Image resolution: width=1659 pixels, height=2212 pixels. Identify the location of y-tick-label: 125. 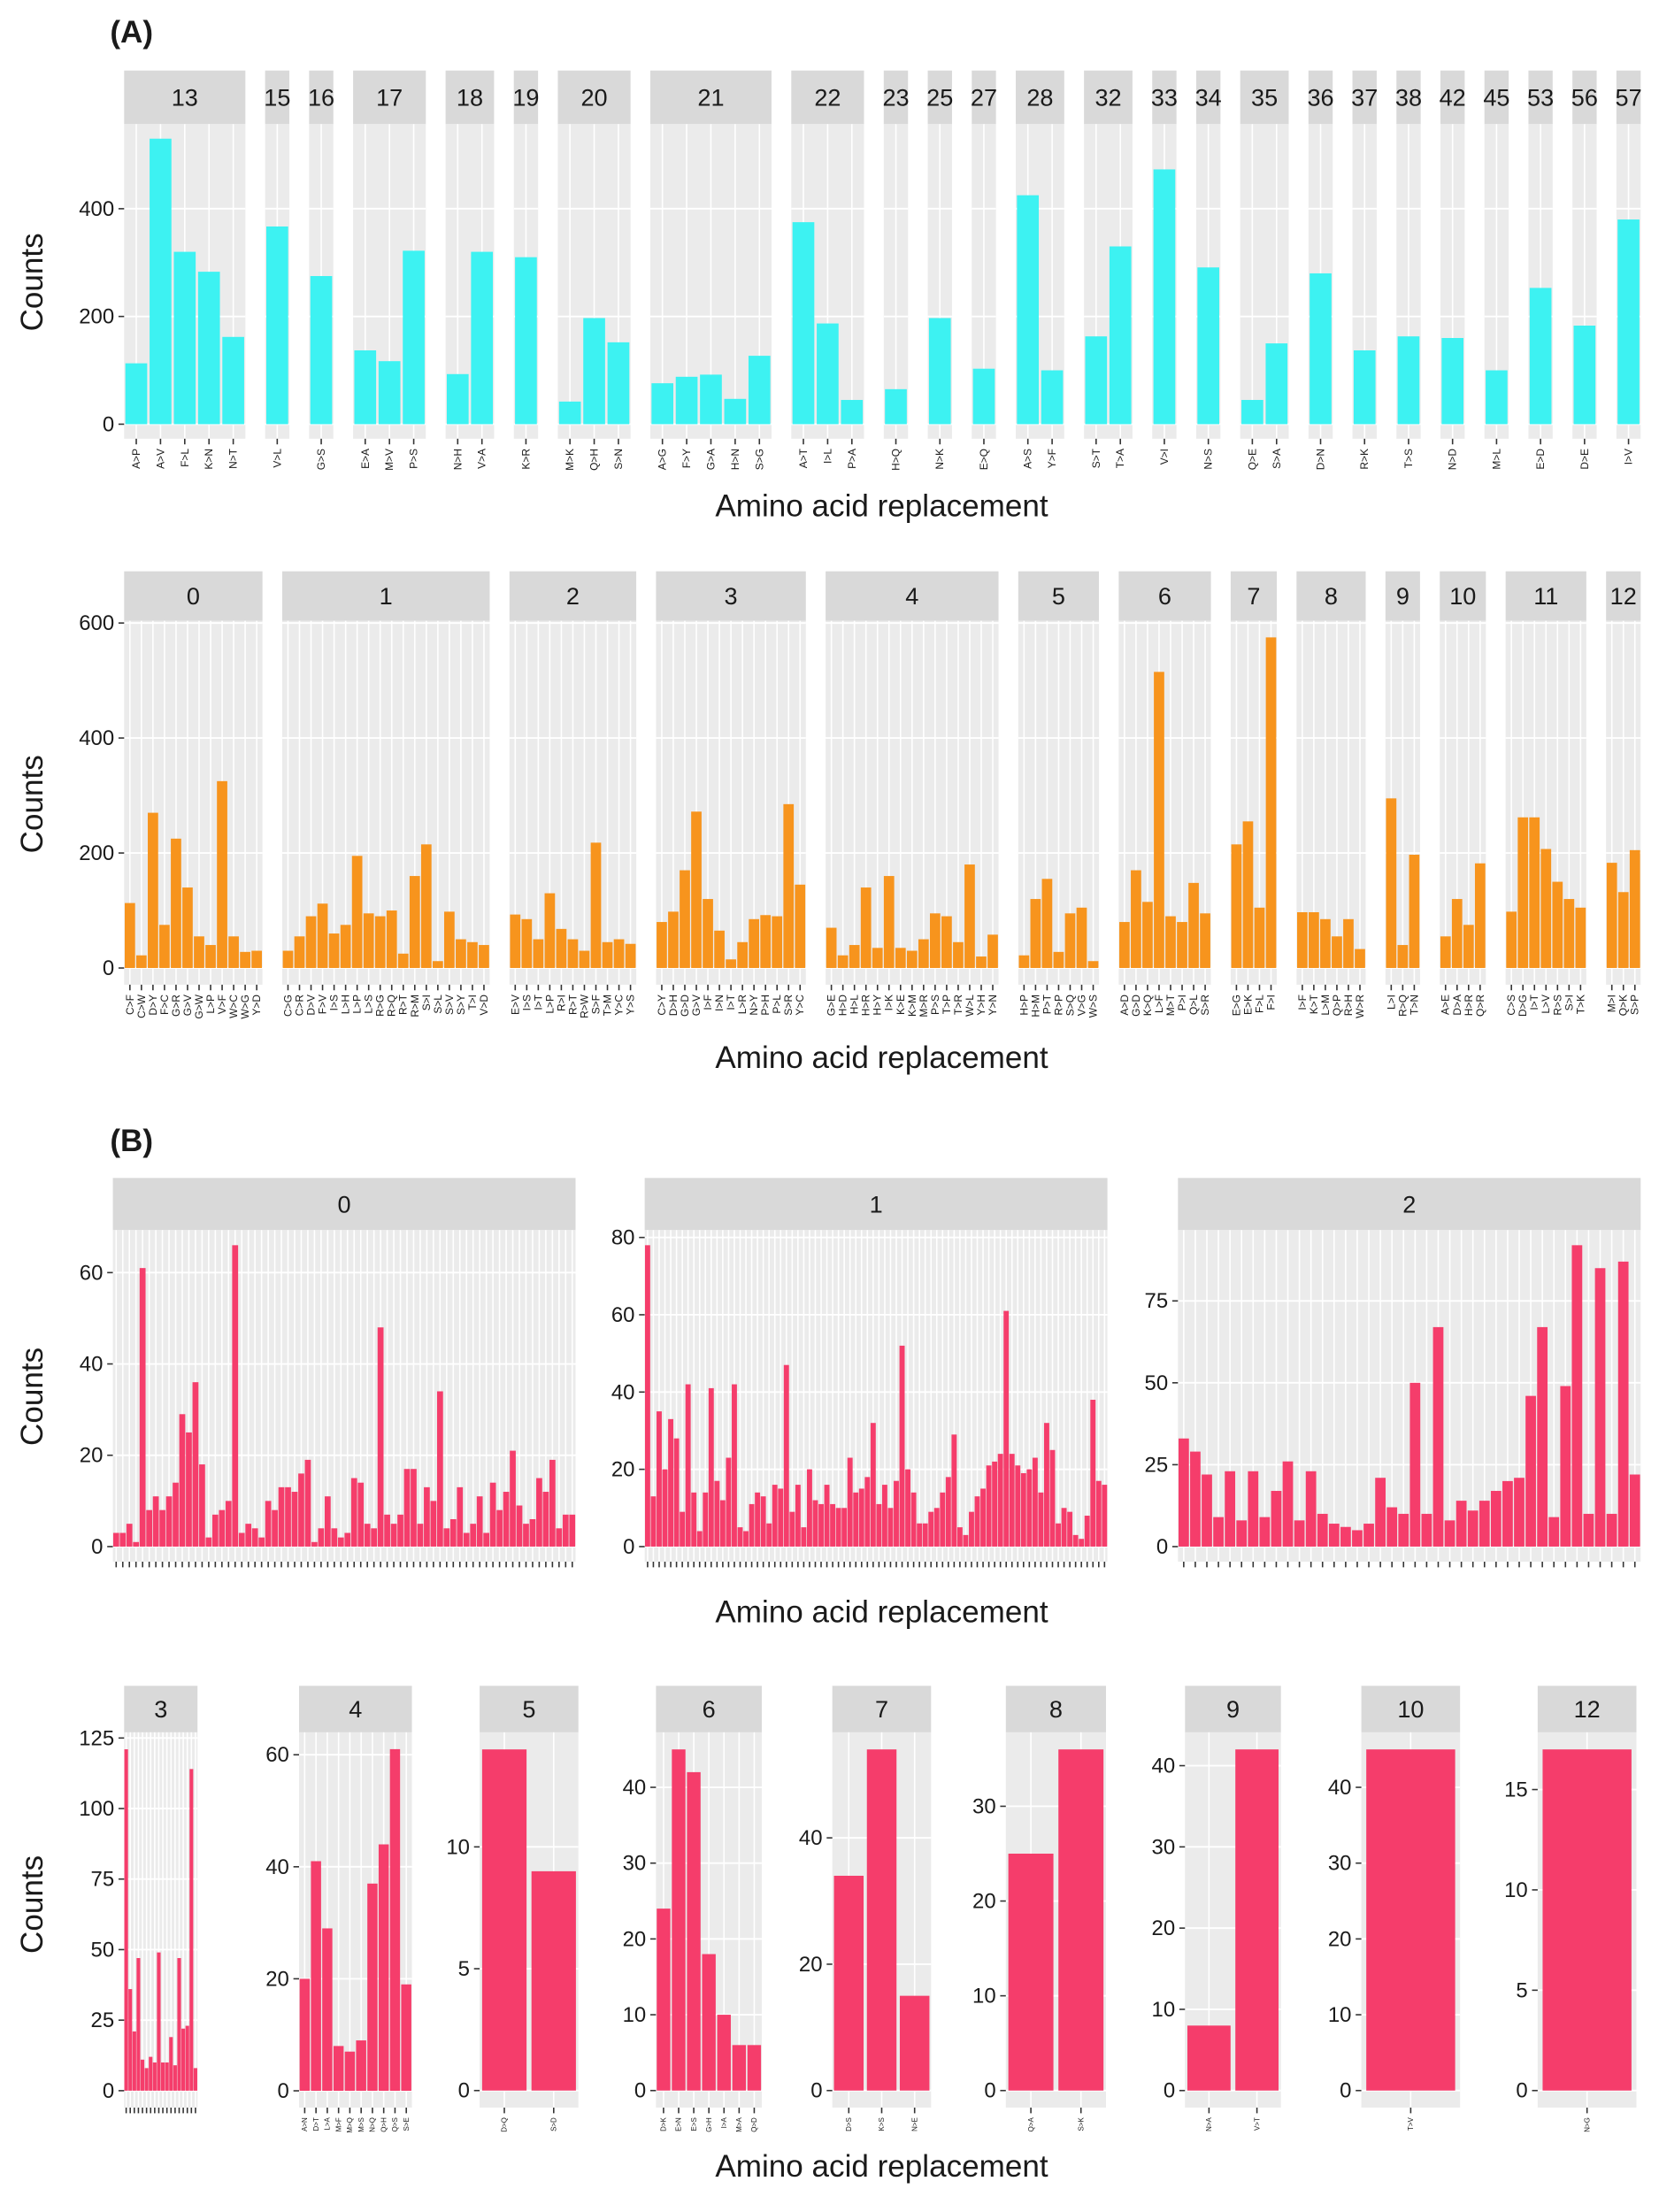
(97, 1738).